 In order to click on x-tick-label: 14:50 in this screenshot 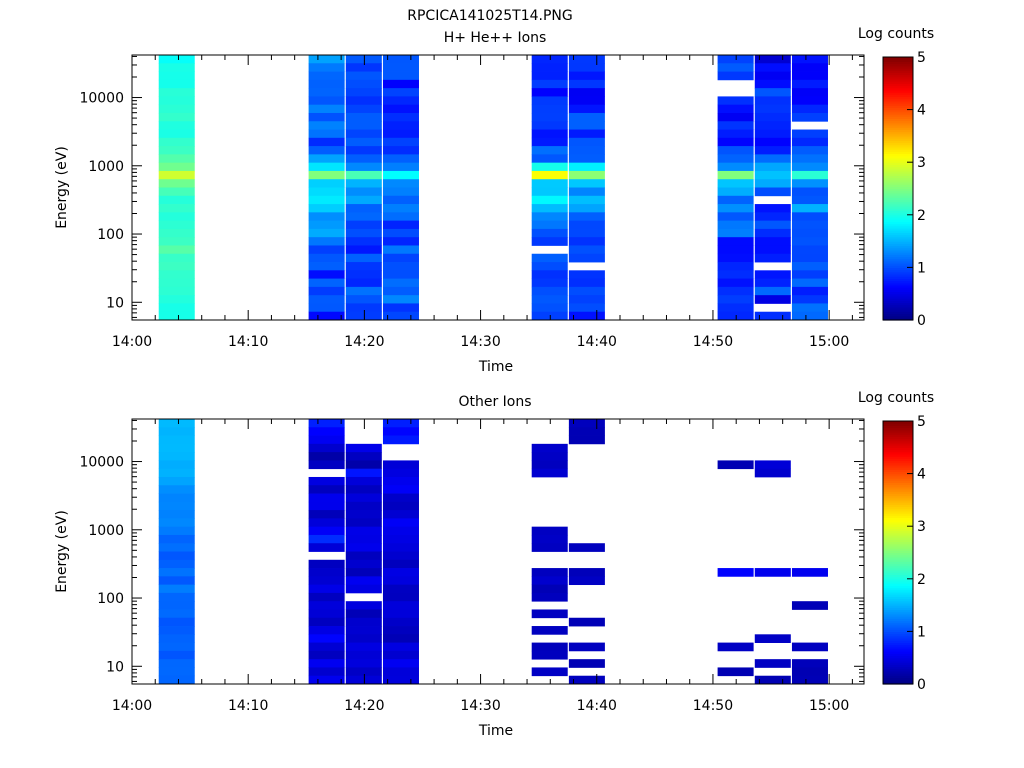, I will do `click(713, 342)`.